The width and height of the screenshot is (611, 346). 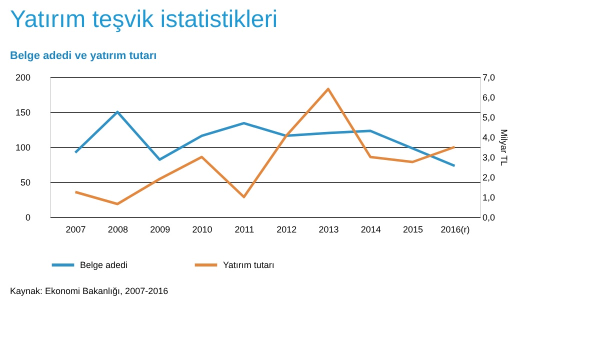 What do you see at coordinates (489, 177) in the screenshot?
I see `y2-tick-label: 2,0` at bounding box center [489, 177].